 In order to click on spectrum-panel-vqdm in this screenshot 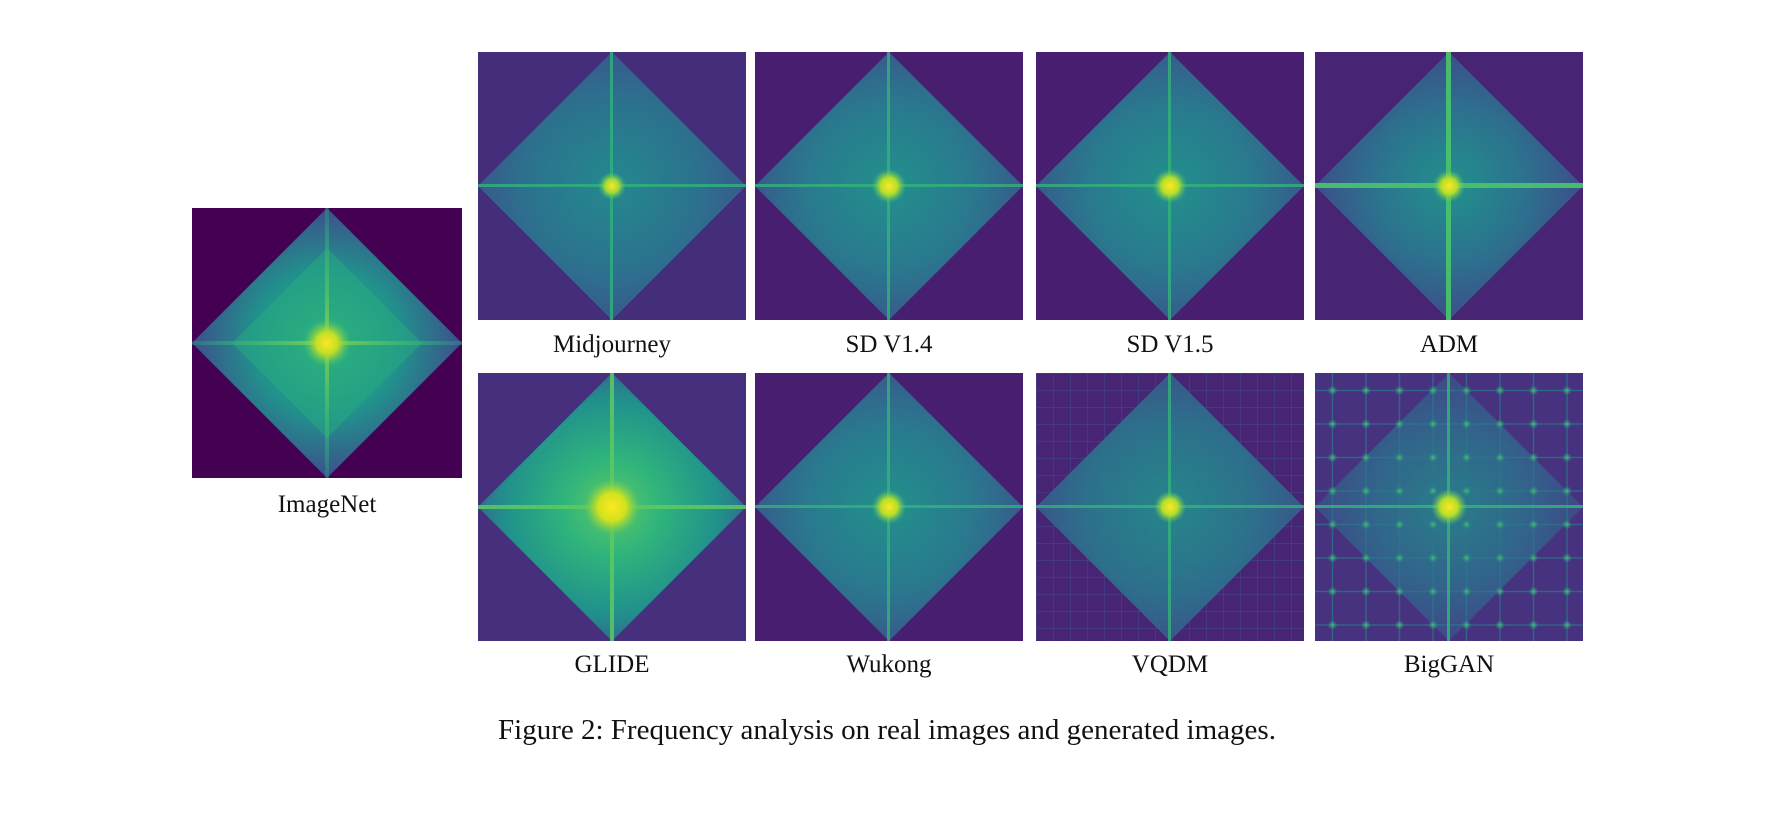, I will do `click(1170, 507)`.